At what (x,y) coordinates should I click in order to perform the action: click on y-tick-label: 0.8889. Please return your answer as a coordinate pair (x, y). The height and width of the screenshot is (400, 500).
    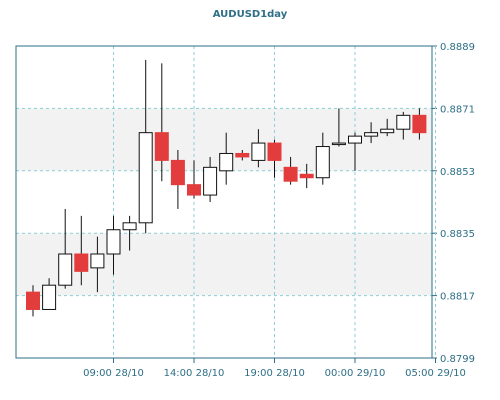
    Looking at the image, I should click on (457, 47).